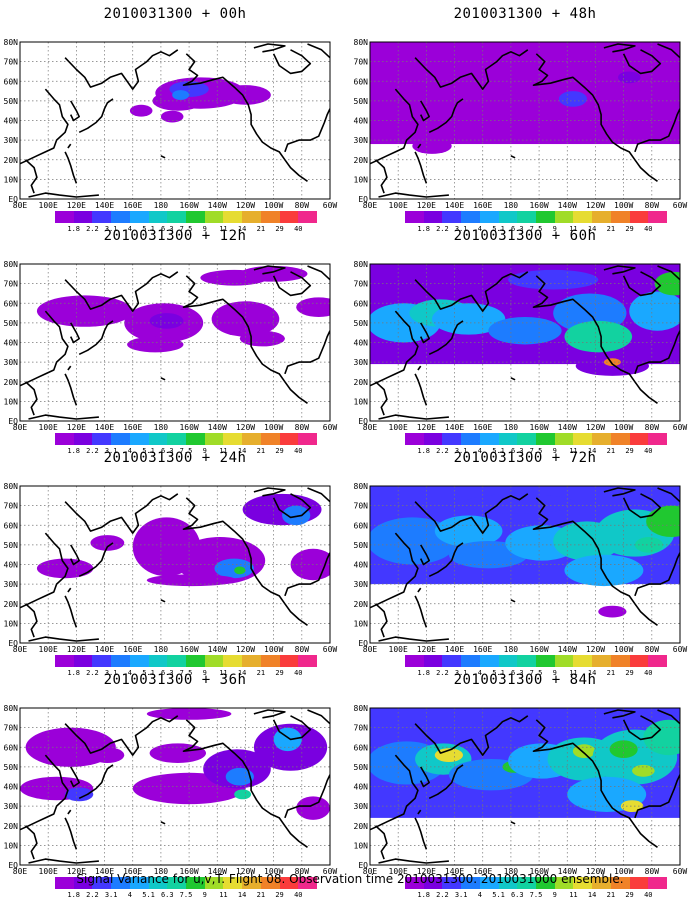  I want to click on lon-label: 100W, so click(623, 427).